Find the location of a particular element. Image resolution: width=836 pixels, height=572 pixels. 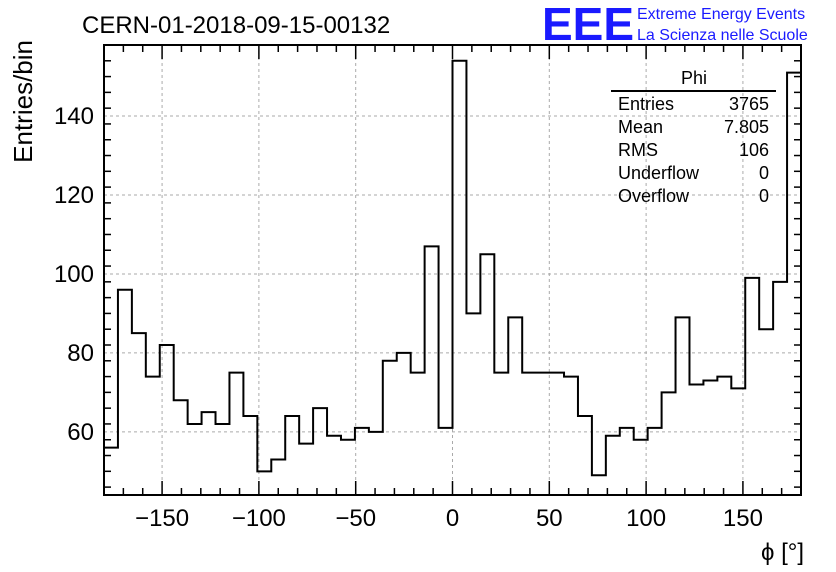

y-tick-label: 100 is located at coordinates (74, 274).